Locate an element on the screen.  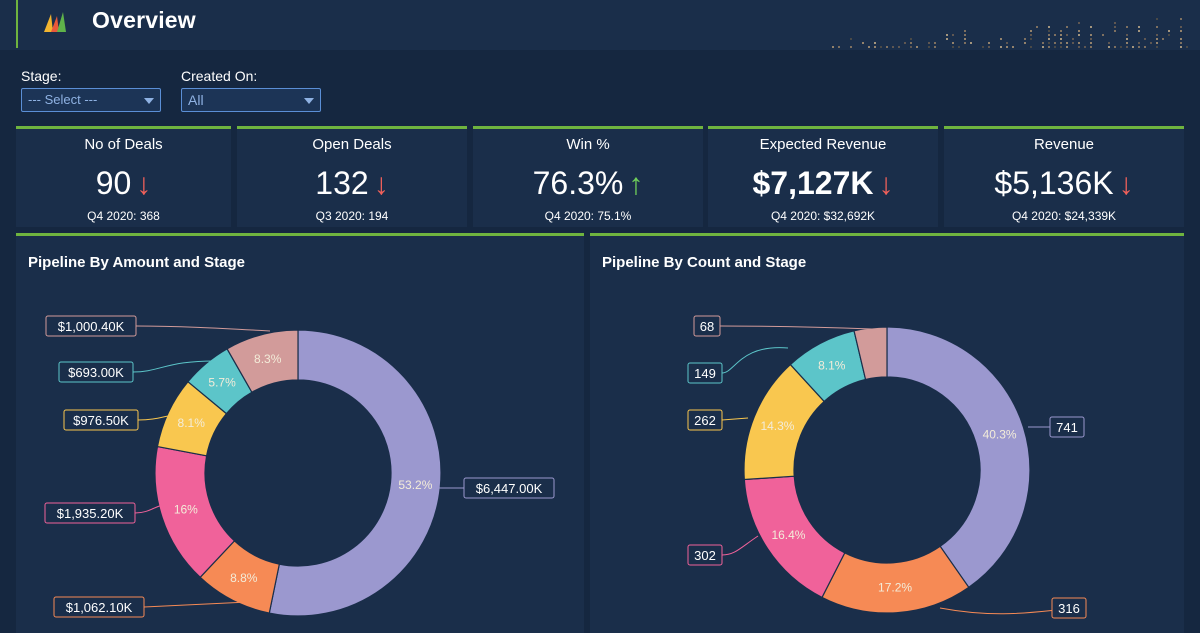
chart-title: Pipeline By Amount and Stage is located at coordinates (136, 262).